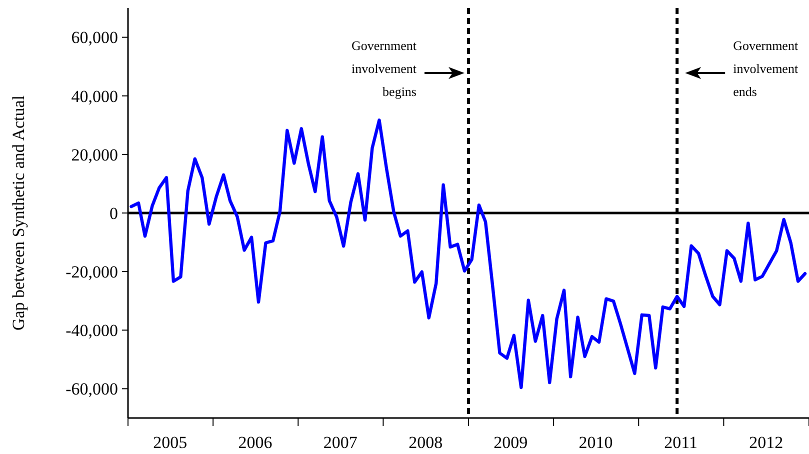 Image resolution: width=809 pixels, height=454 pixels. Describe the element at coordinates (114, 213) in the screenshot. I see `y-tick-label: 0` at that location.